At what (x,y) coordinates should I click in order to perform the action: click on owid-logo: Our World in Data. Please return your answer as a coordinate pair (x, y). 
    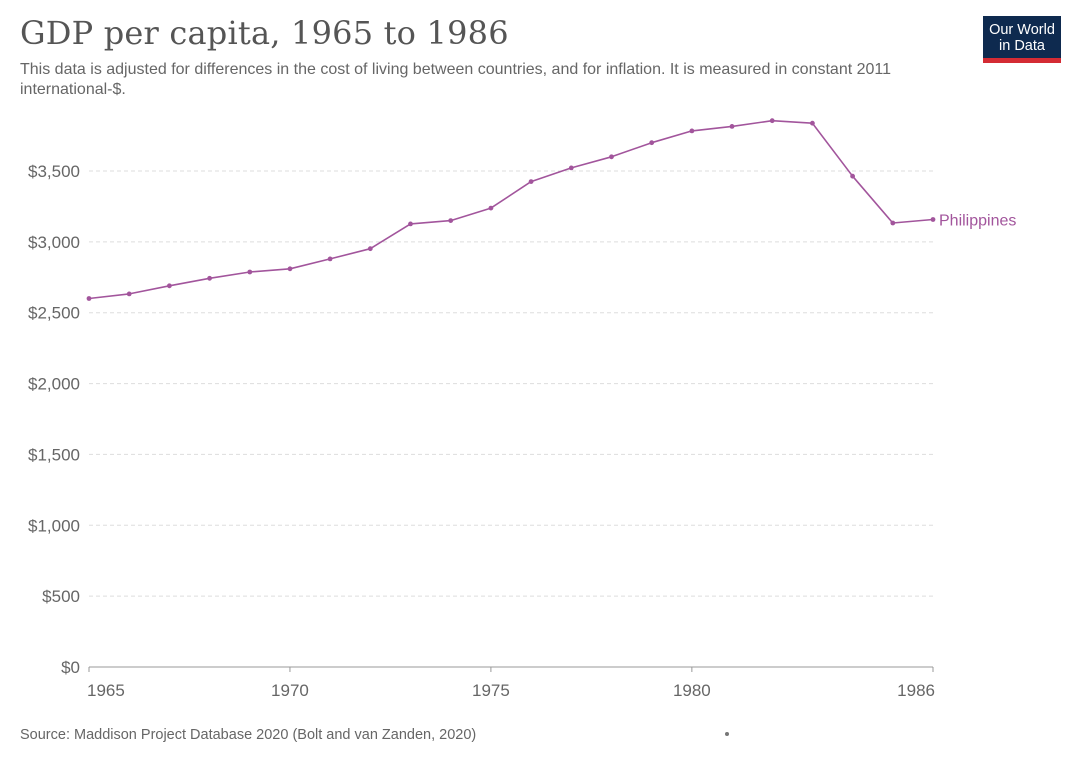
    Looking at the image, I should click on (1022, 39).